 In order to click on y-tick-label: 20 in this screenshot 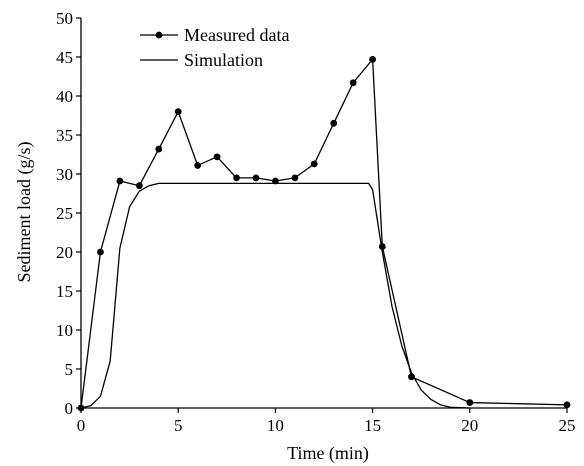, I will do `click(64, 252)`.